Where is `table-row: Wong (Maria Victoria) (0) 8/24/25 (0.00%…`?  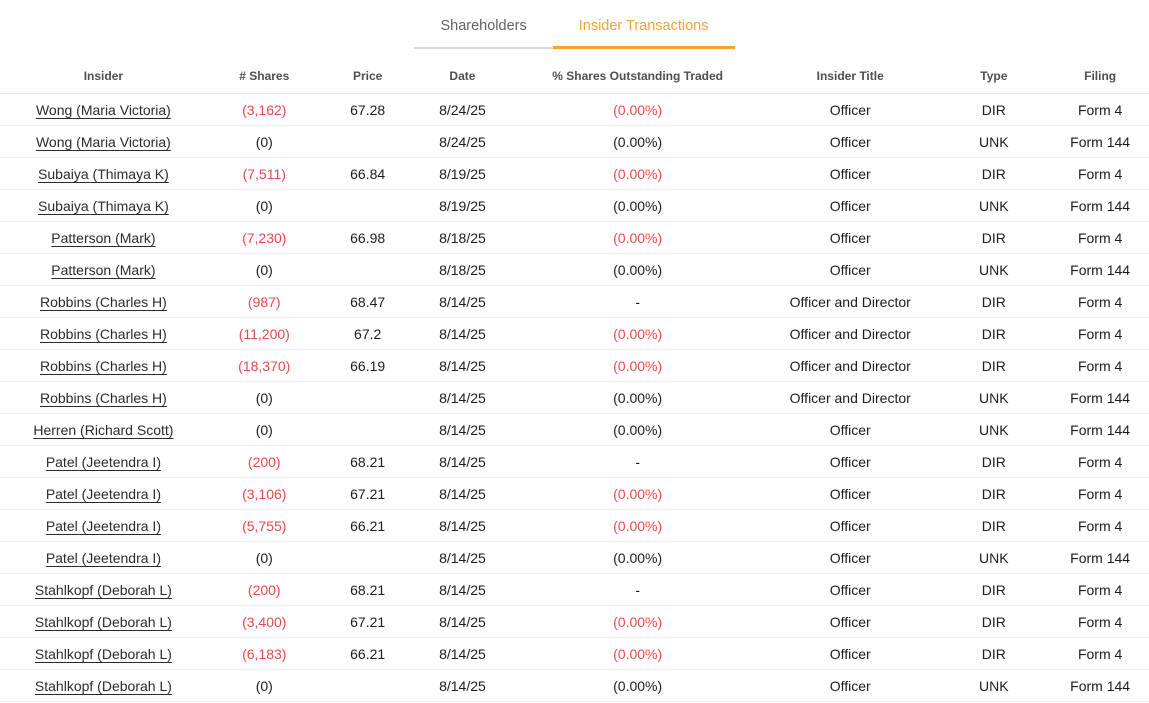 table-row: Wong (Maria Victoria) (0) 8/24/25 (0.00%… is located at coordinates (574, 141).